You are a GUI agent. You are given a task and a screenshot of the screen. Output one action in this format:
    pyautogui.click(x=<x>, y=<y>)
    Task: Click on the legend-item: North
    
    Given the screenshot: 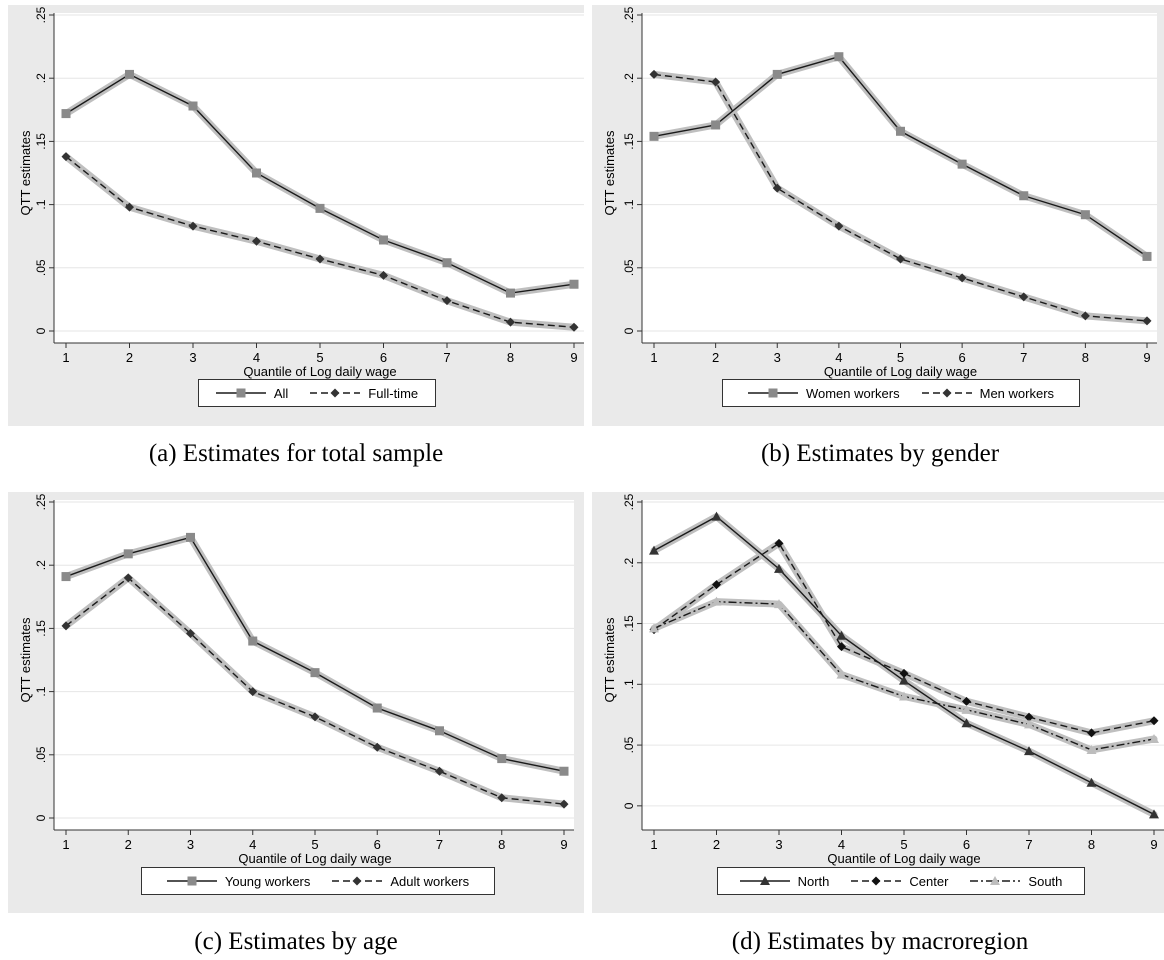 What is the action you would take?
    pyautogui.click(x=784, y=881)
    